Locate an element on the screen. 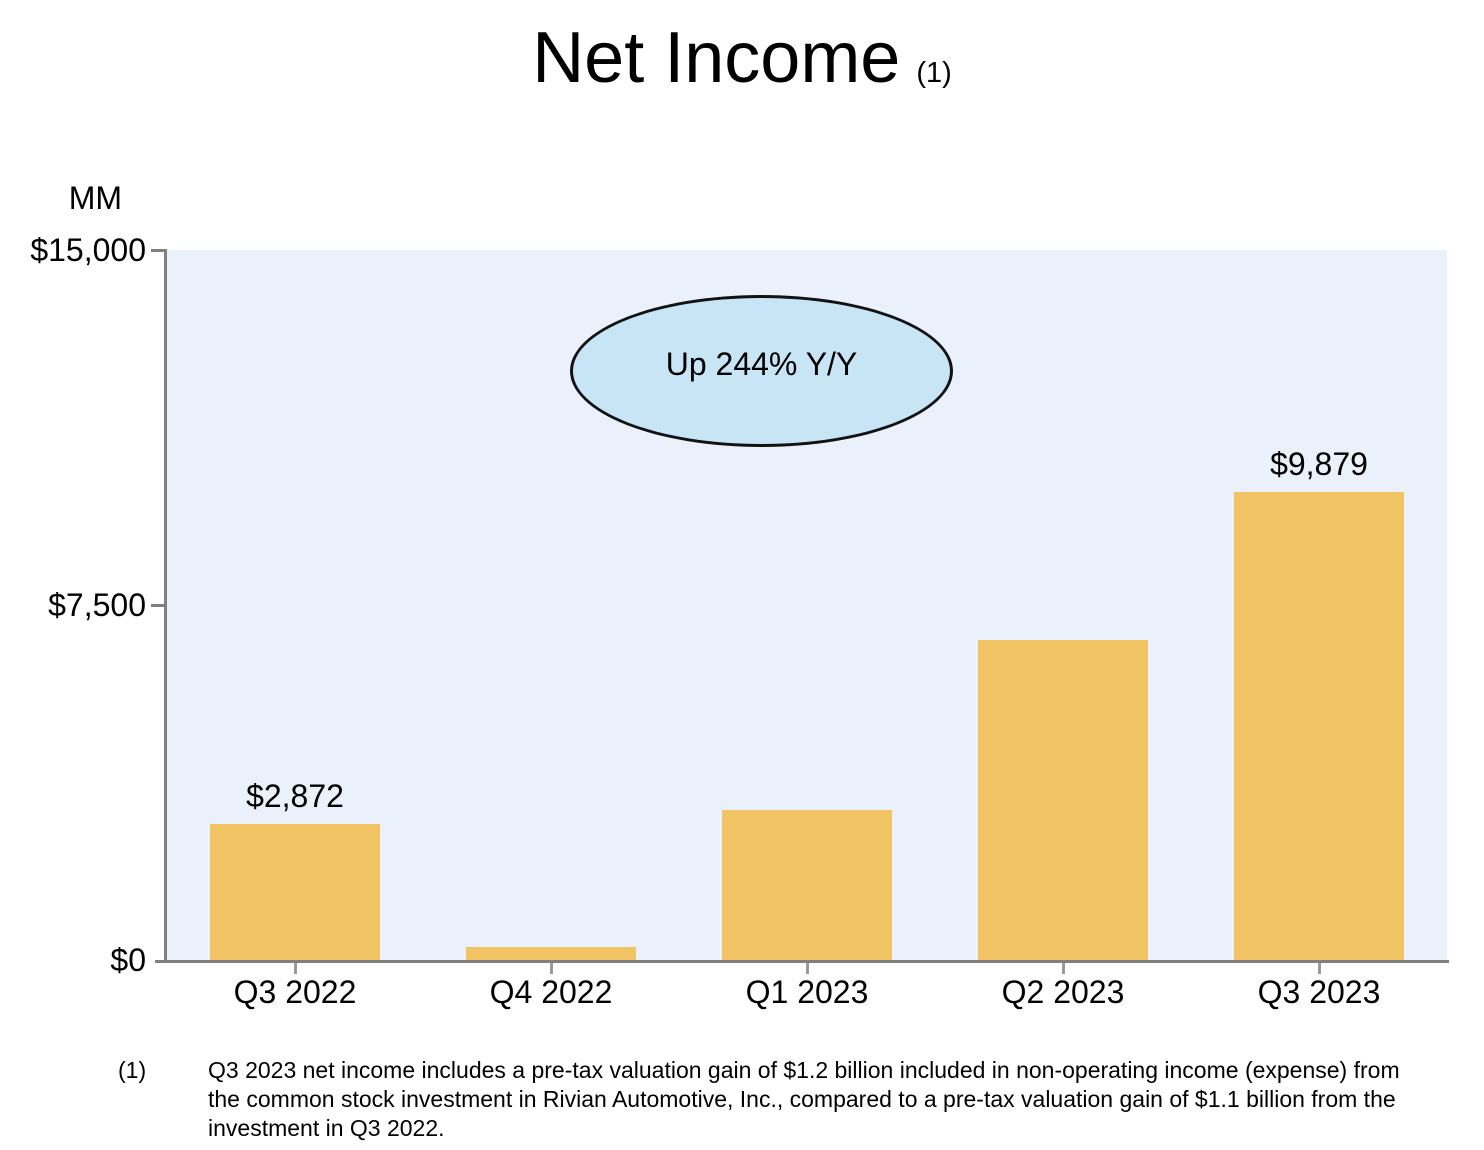  x-tick-q3-2023 is located at coordinates (1319, 968).